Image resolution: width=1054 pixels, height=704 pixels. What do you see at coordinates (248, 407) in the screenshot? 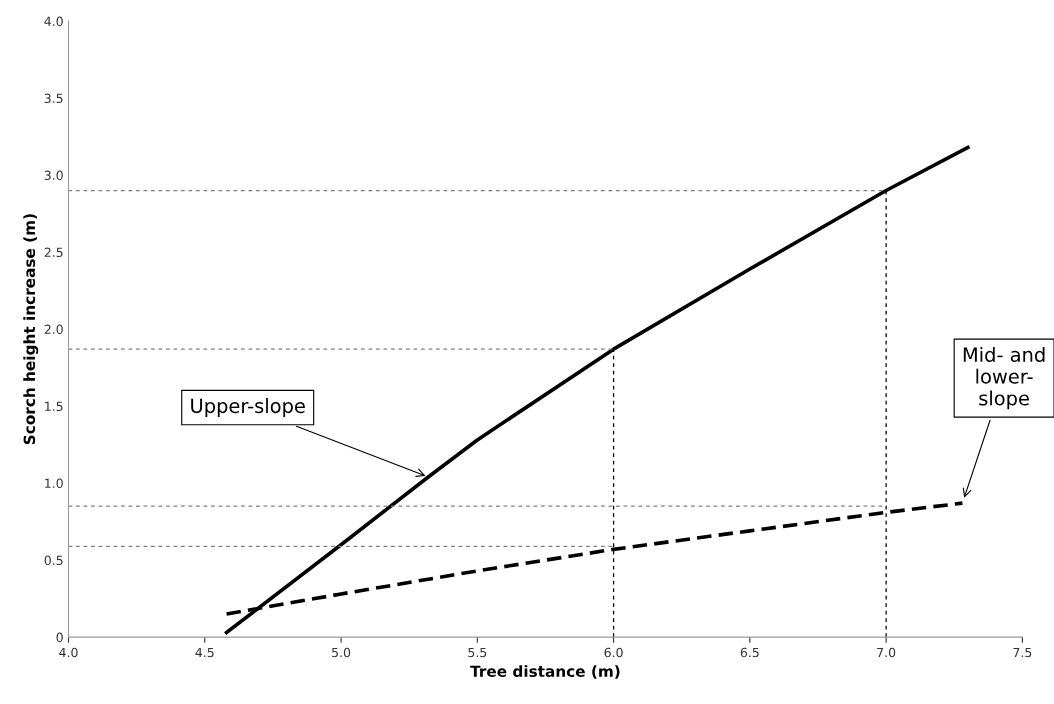
I see `annotation: Upper-slope` at bounding box center [248, 407].